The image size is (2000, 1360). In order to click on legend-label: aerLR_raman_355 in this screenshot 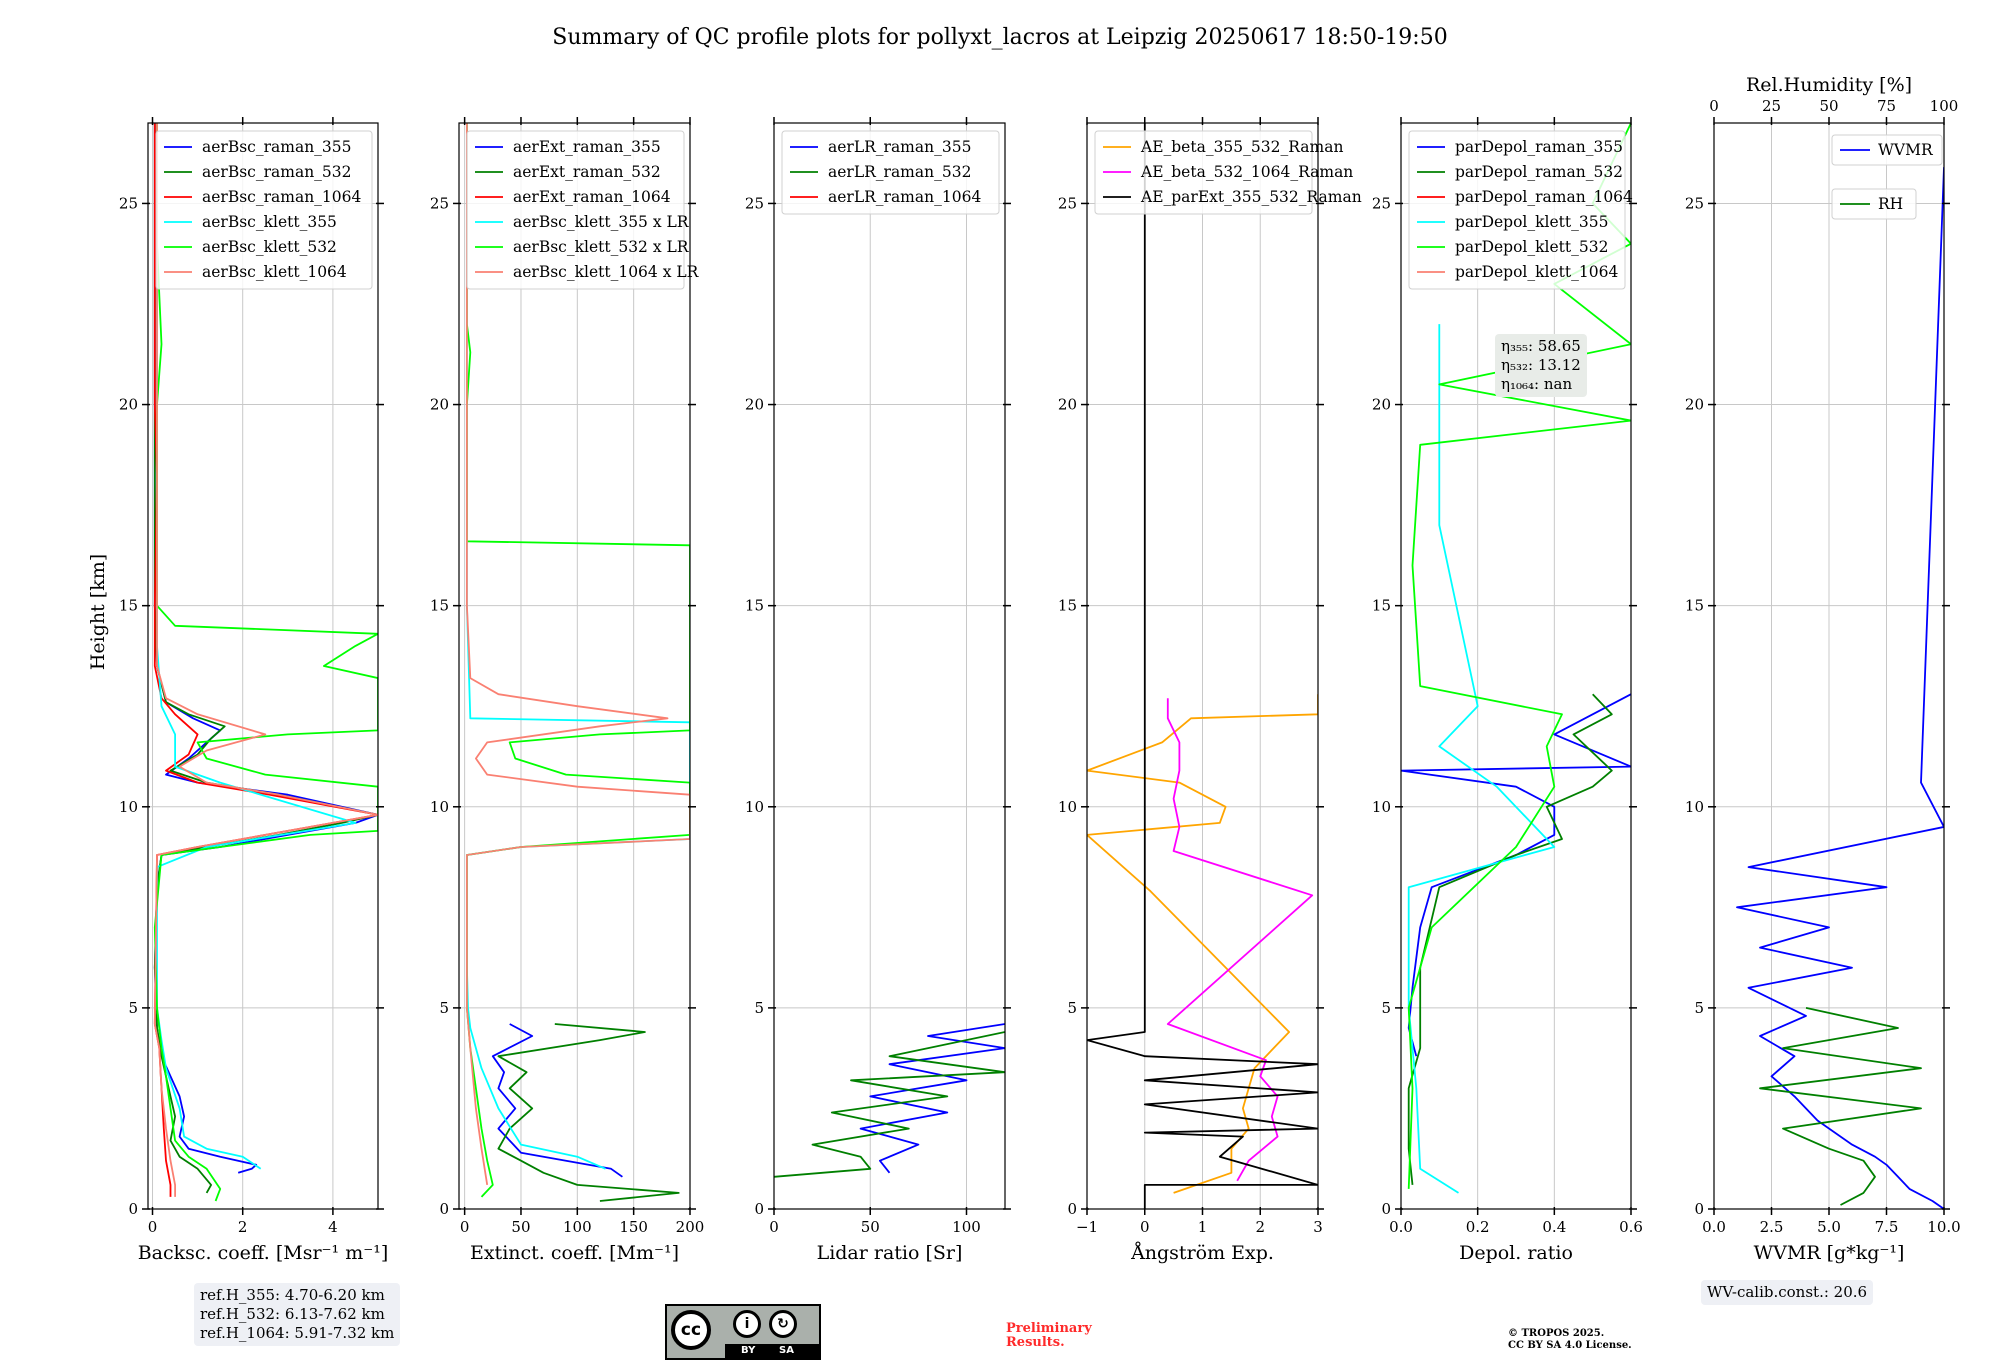, I will do `click(899, 147)`.